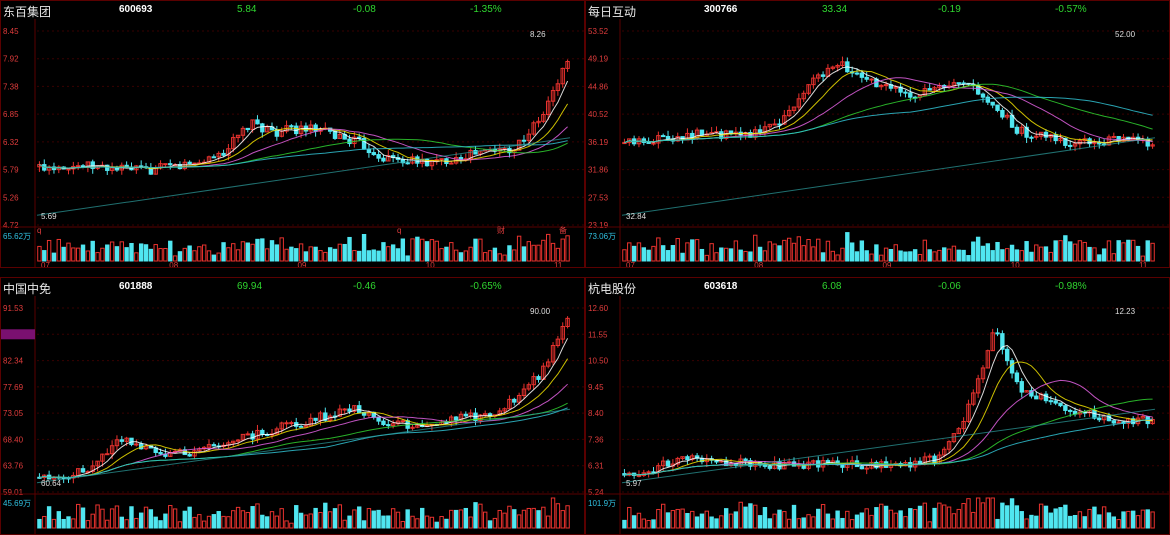  I want to click on y-axis-tick-label: 91.53, so click(13, 308).